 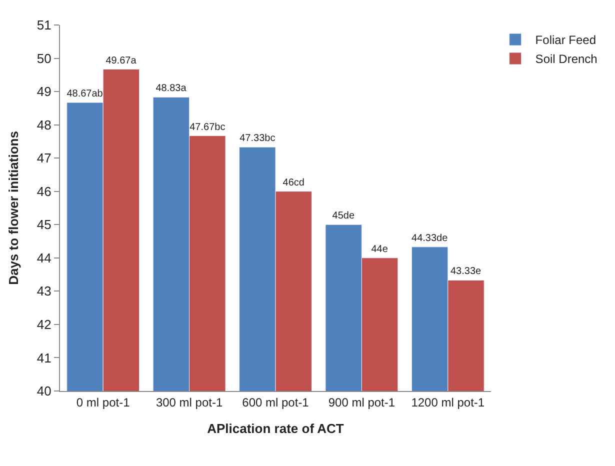 I want to click on y-tick-label: 41, so click(x=44, y=358).